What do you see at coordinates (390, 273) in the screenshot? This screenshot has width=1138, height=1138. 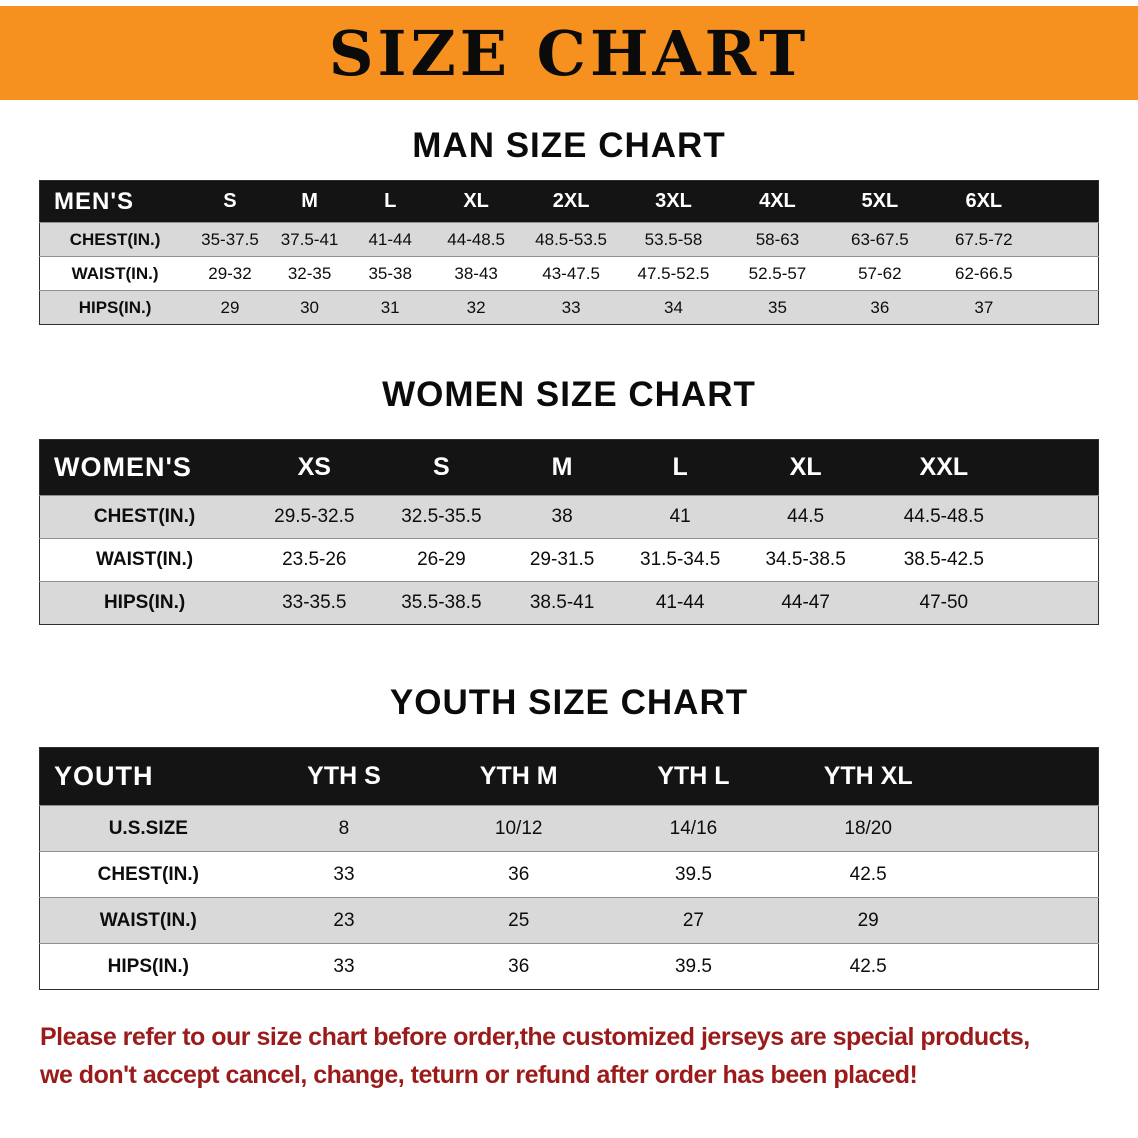 I see `measurement-value-cell: 35-38` at bounding box center [390, 273].